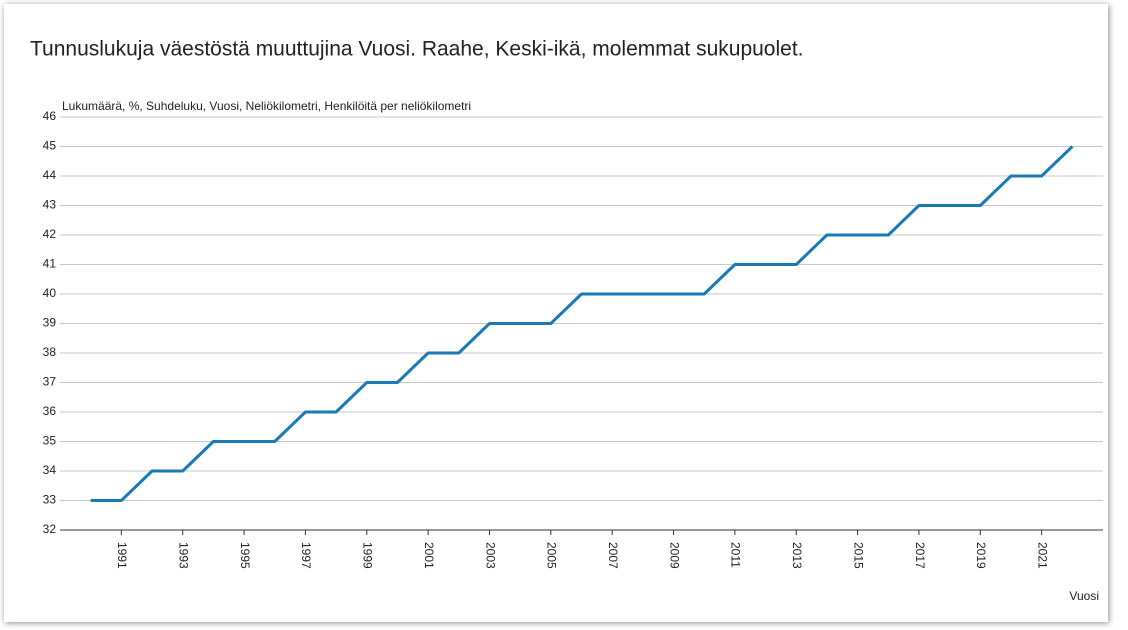 The image size is (1128, 630). Describe the element at coordinates (50, 500) in the screenshot. I see `y-tick-label: 33` at that location.